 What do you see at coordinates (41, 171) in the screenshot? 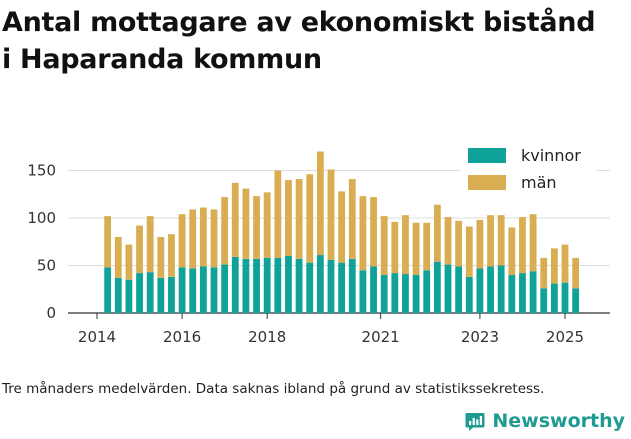
I see `y-tick-label: 150` at bounding box center [41, 171].